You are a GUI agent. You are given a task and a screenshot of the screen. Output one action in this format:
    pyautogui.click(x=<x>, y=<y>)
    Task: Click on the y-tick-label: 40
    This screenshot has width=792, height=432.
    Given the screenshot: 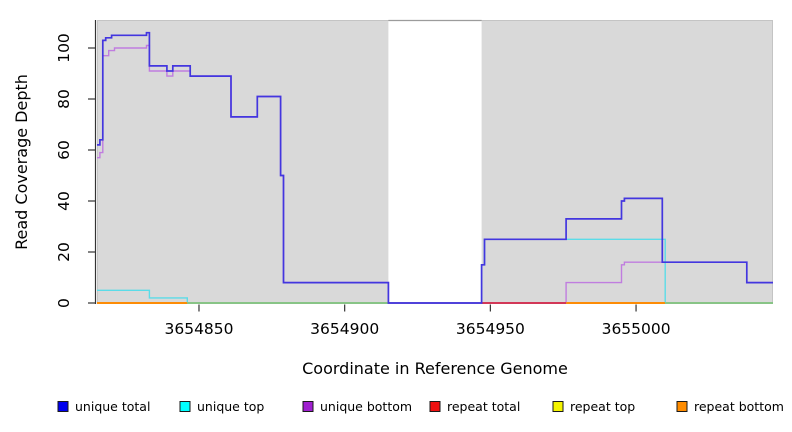 What is the action you would take?
    pyautogui.click(x=64, y=201)
    